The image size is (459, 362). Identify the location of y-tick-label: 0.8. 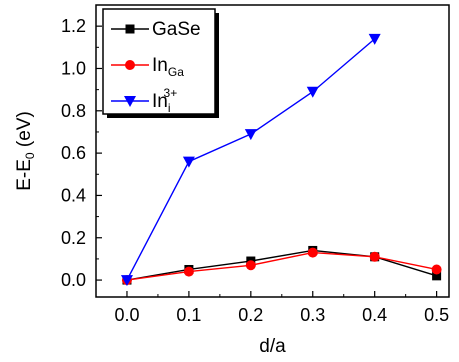
(73, 111).